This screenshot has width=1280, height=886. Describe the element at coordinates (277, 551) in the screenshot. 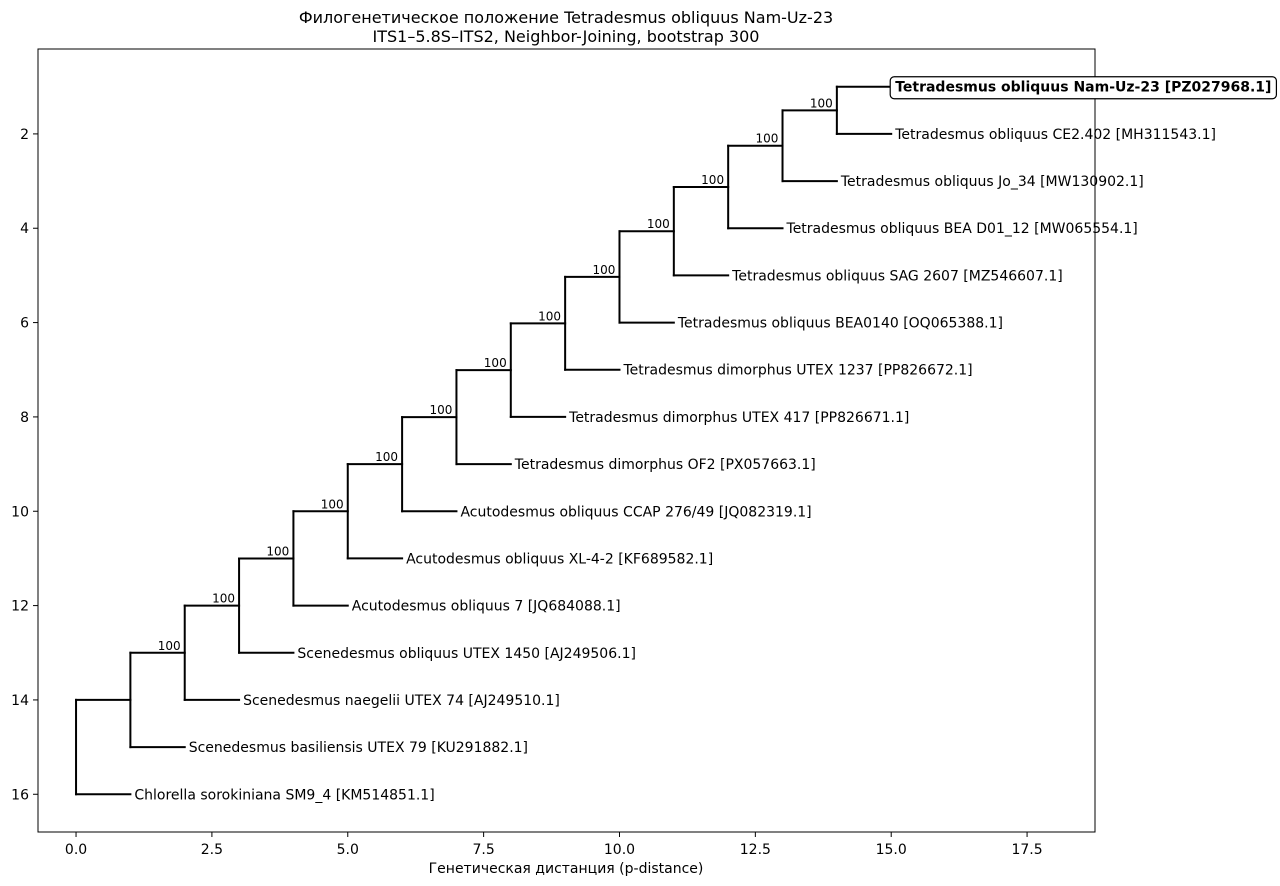

I see `bootstrap-value-10: 100` at that location.